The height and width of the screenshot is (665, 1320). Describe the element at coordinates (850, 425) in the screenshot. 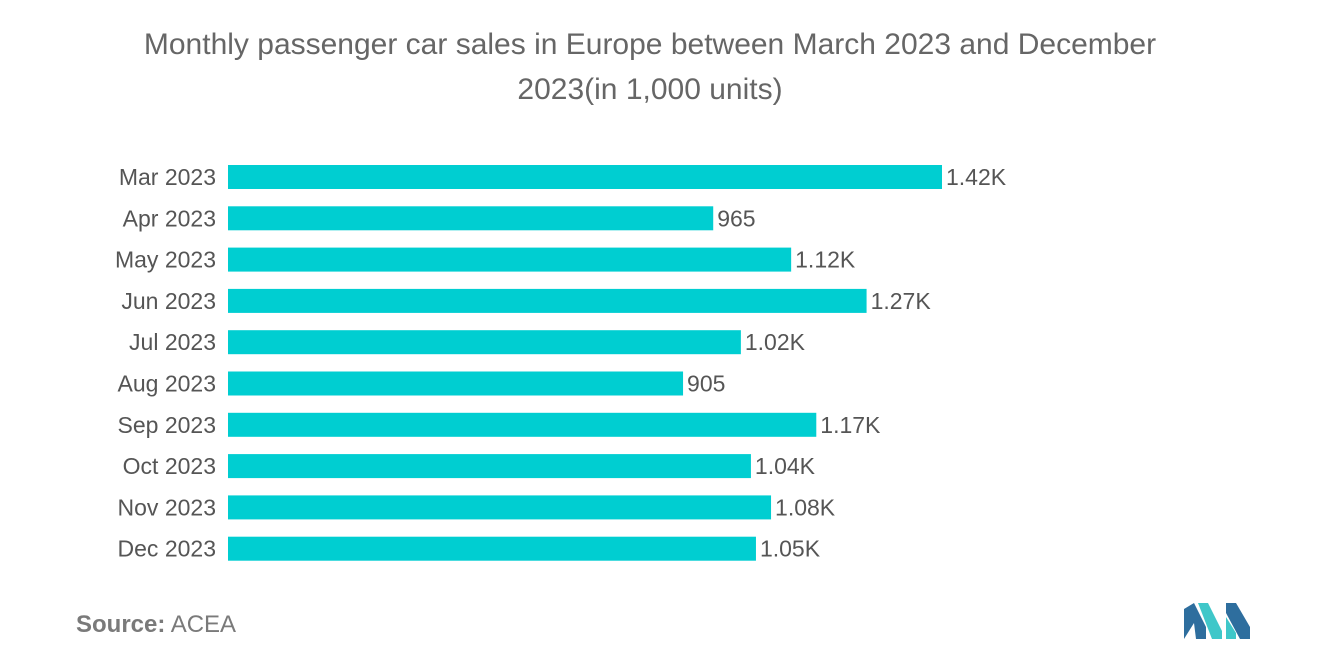

I see `data-label: 1.17K` at that location.